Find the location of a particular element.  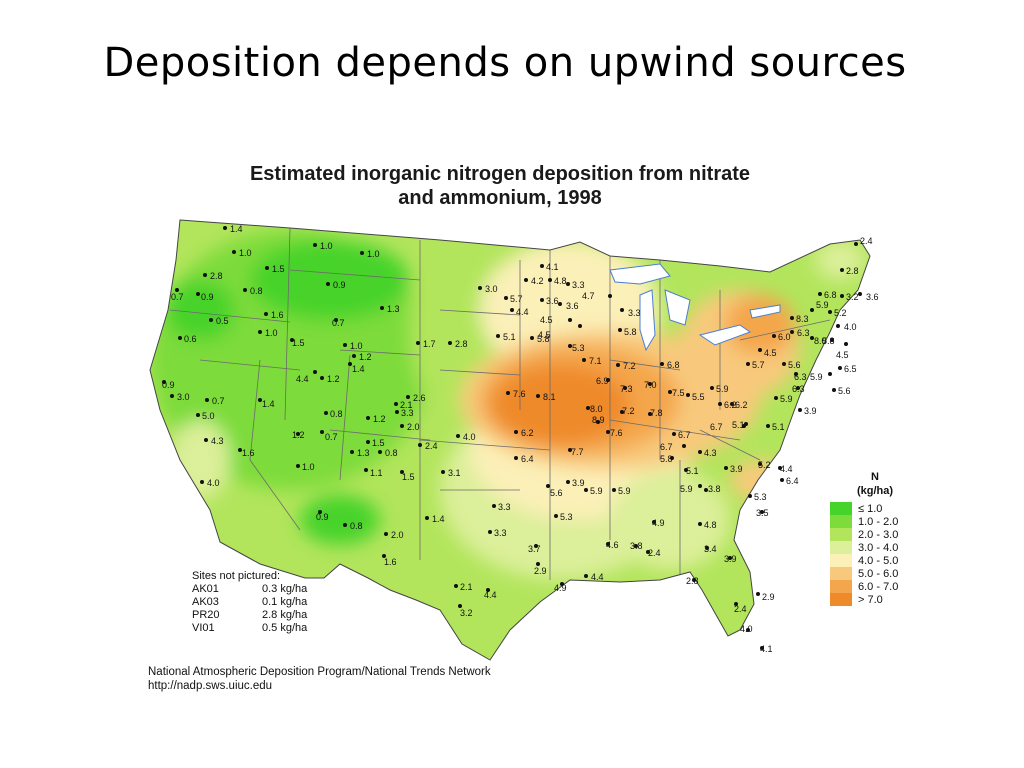

site-value: 1.6 is located at coordinates (390, 562).